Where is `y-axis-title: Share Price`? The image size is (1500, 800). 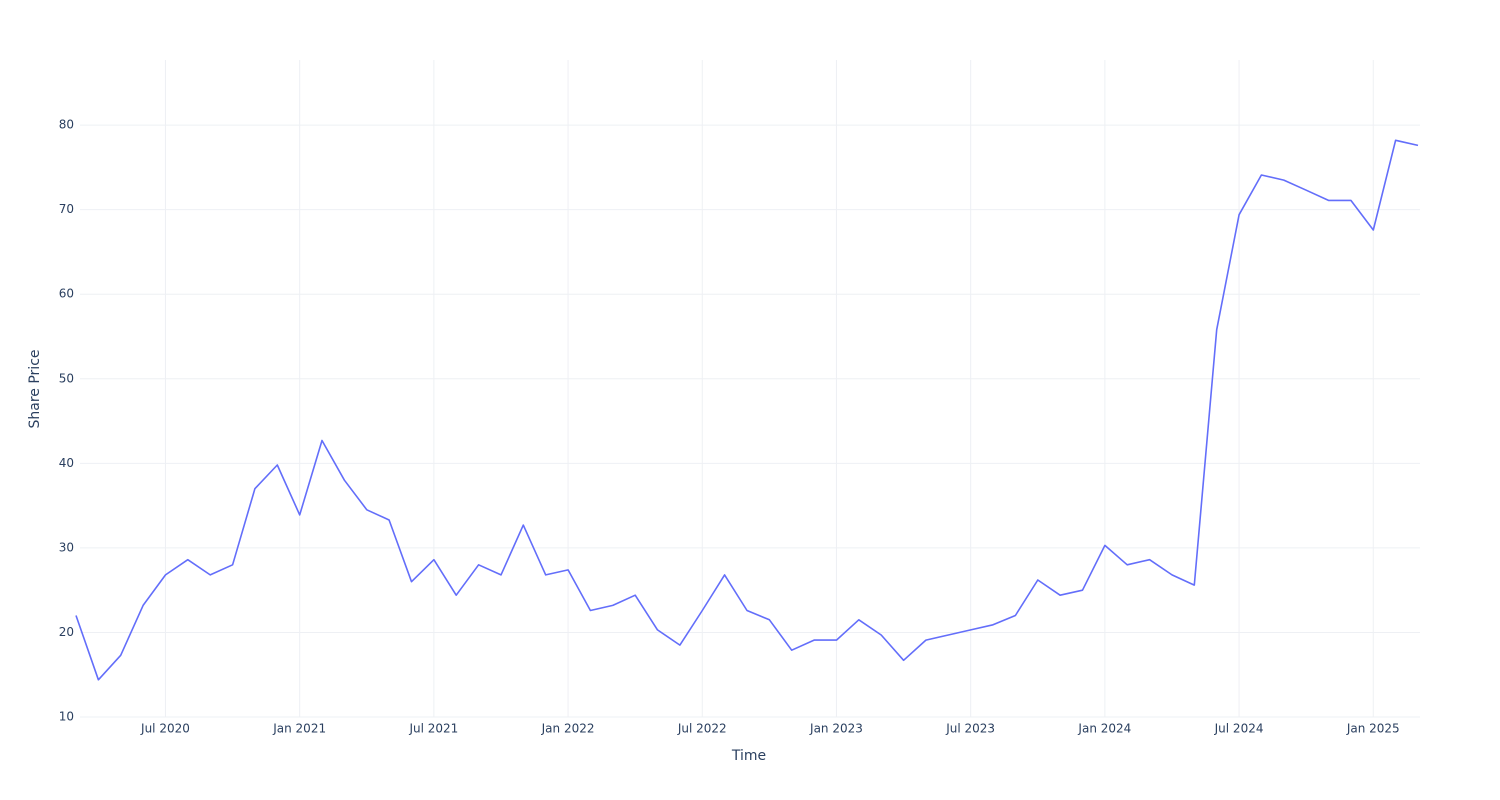
y-axis-title: Share Price is located at coordinates (35, 388).